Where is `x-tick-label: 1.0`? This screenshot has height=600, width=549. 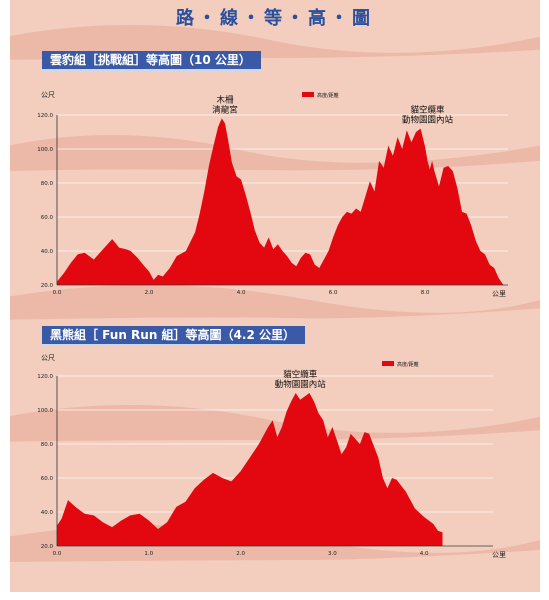
x-tick-label: 1.0 is located at coordinates (148, 554).